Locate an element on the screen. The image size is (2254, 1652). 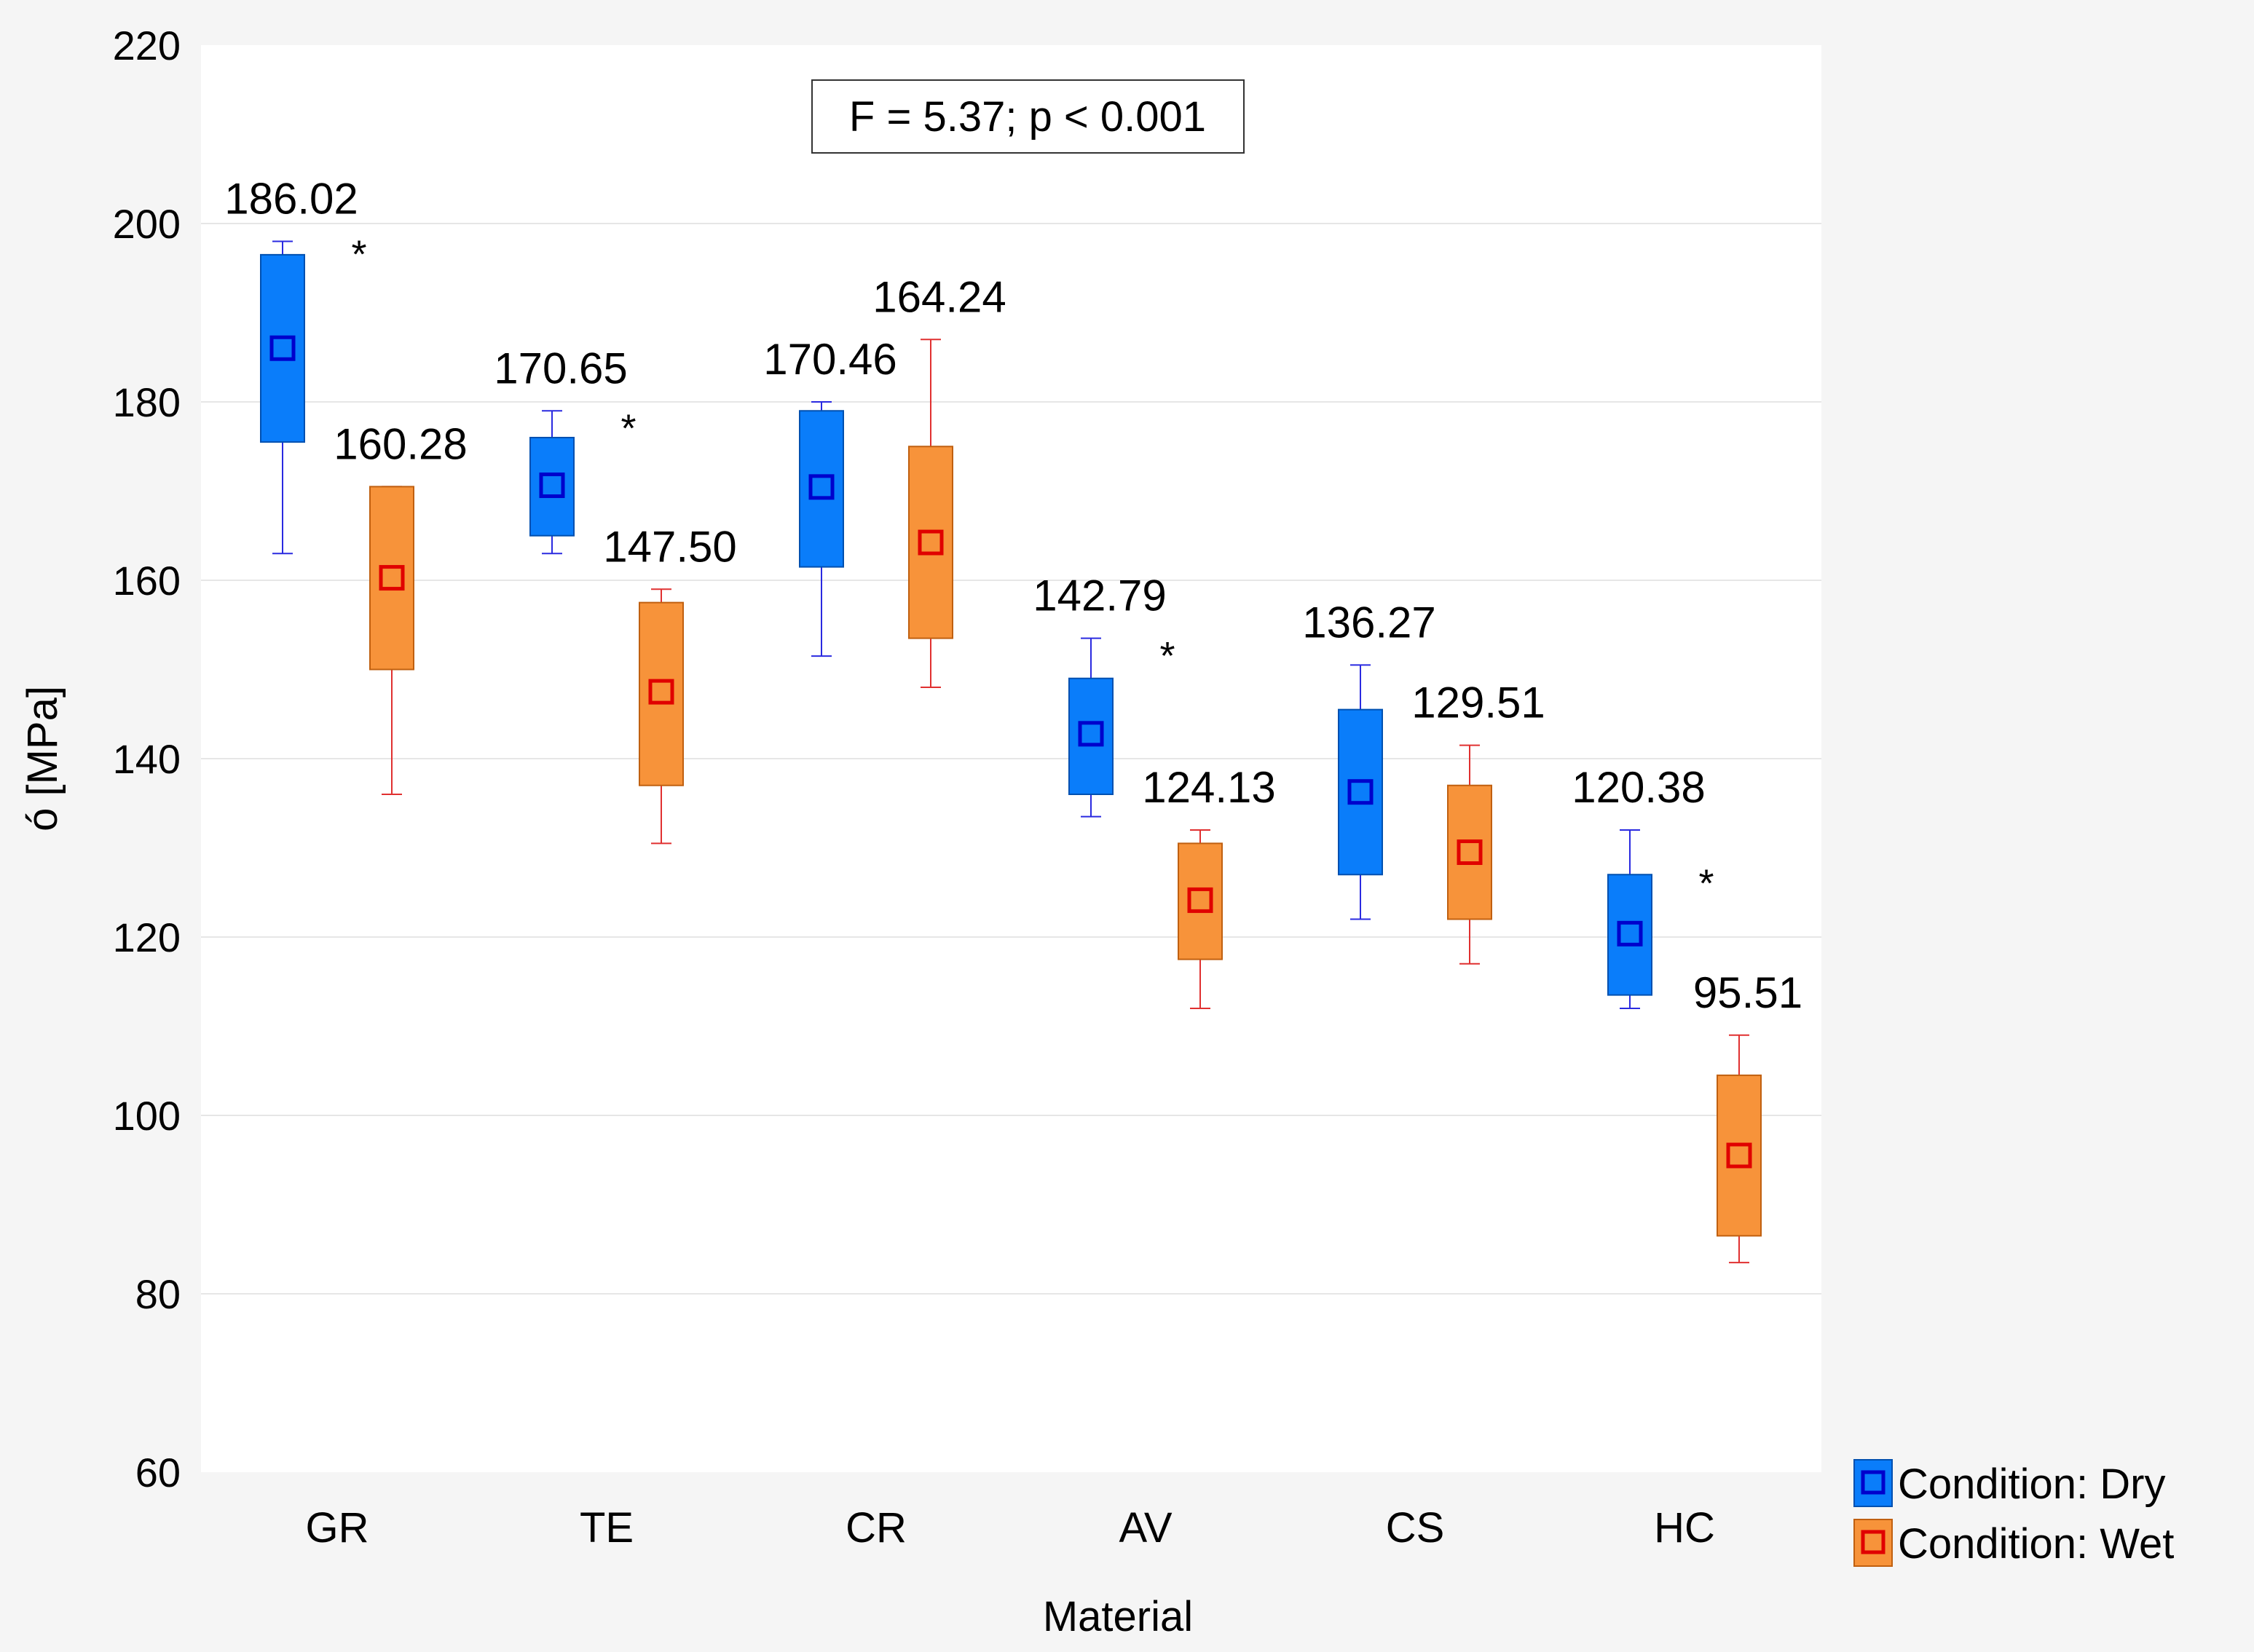
x-category-label-av: AV is located at coordinates (1145, 1528).